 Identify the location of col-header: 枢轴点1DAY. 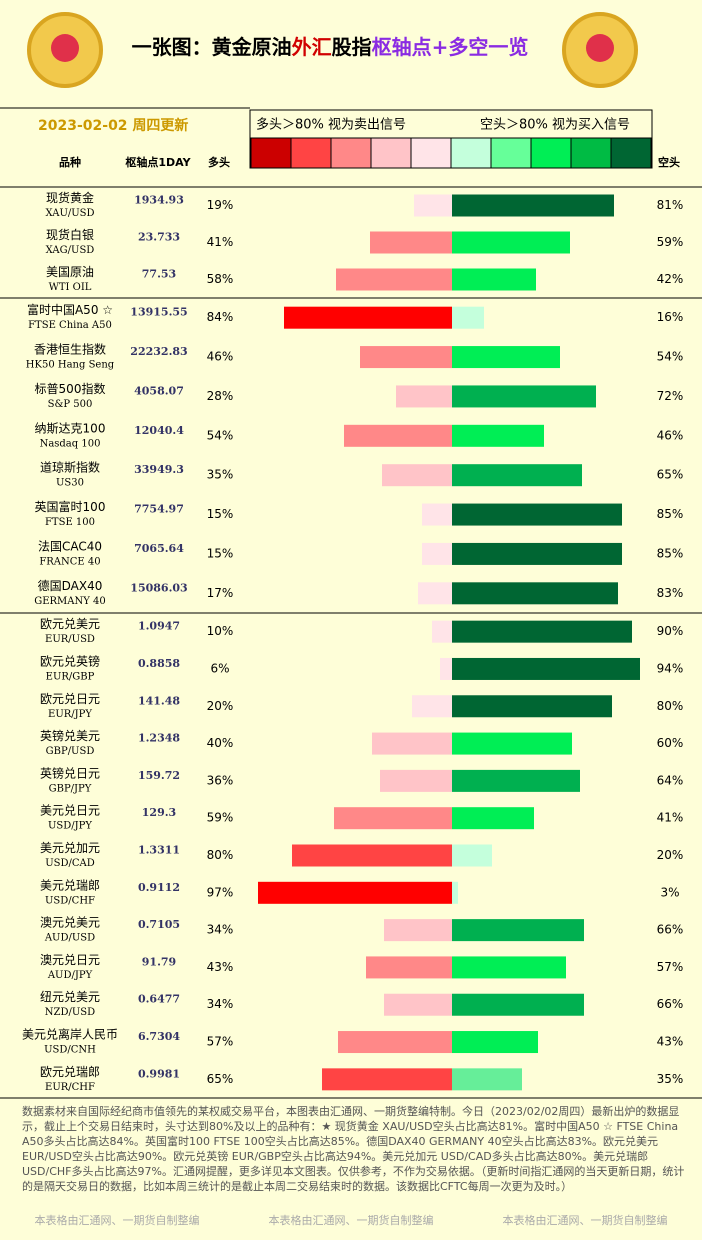
(158, 162).